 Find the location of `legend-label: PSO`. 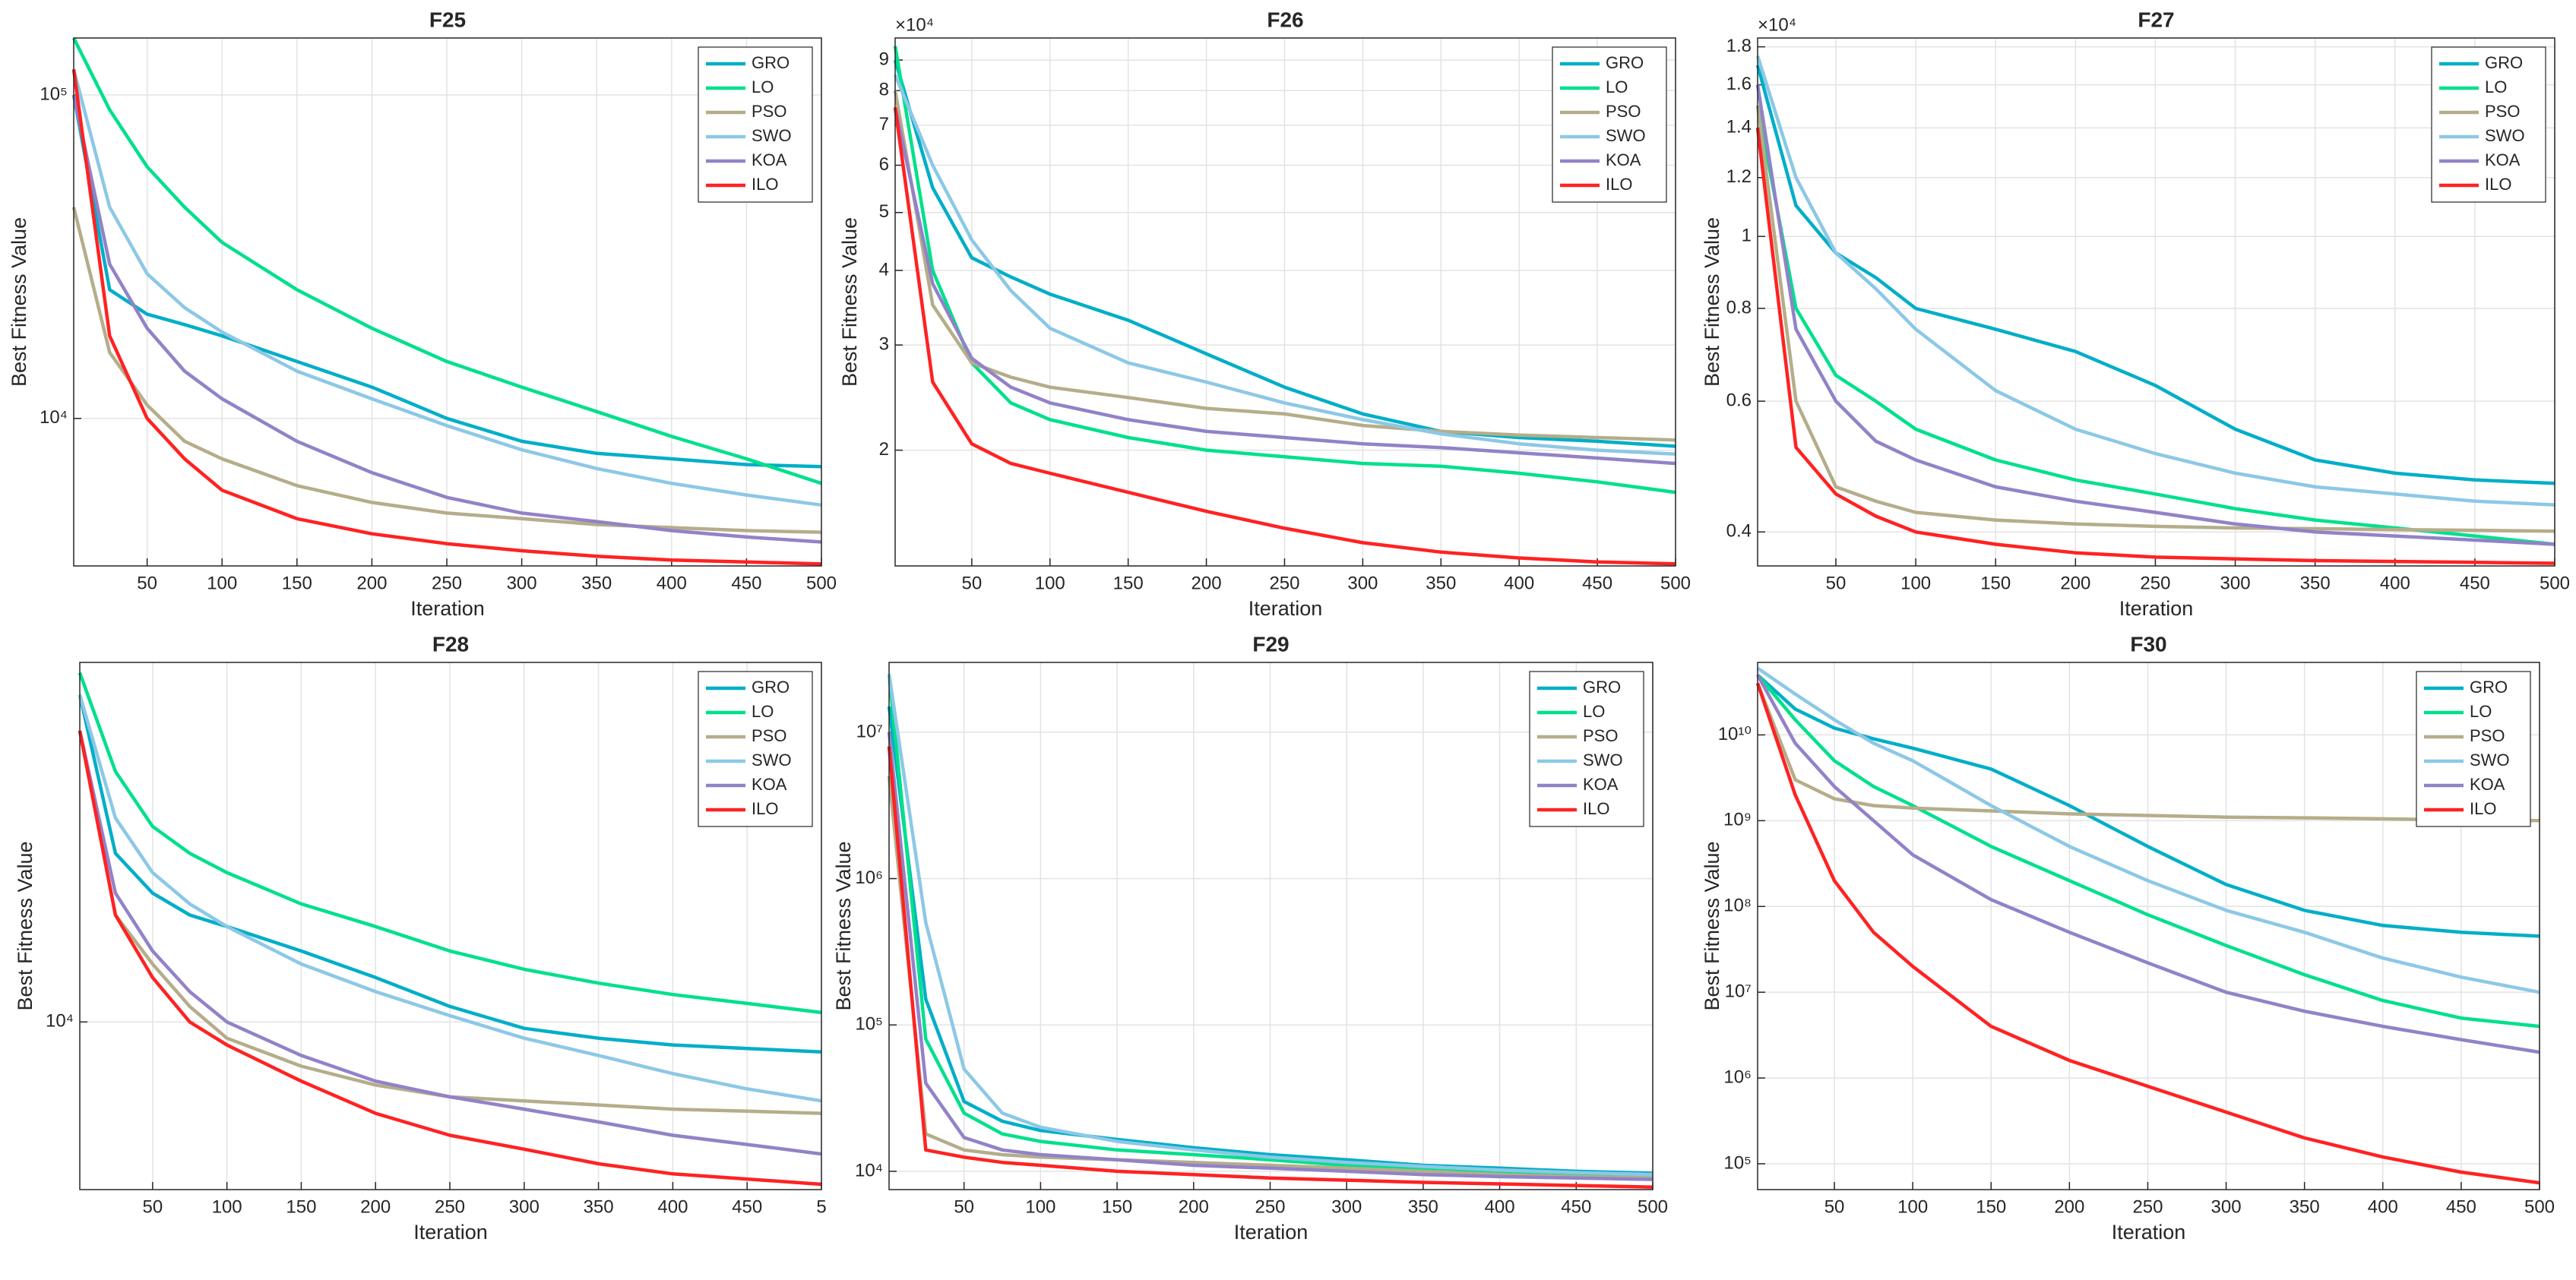

legend-label: PSO is located at coordinates (1623, 111).